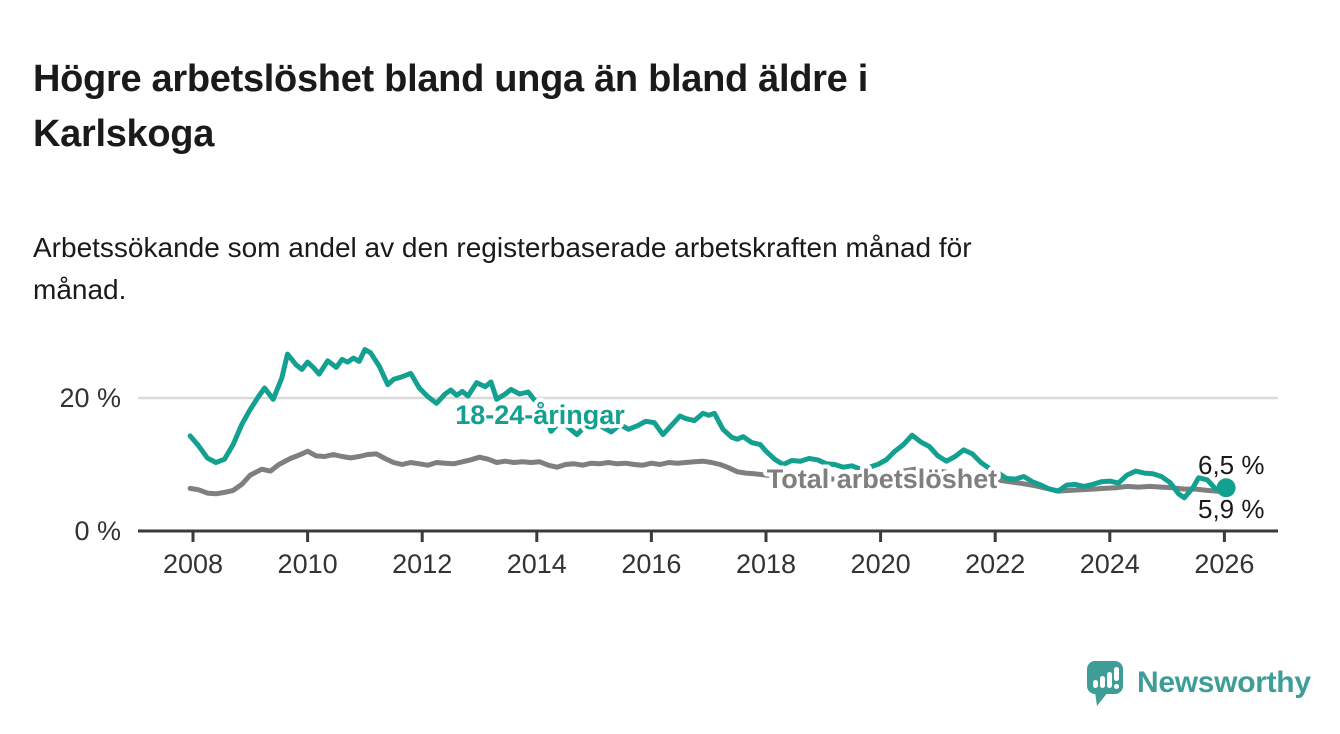 This screenshot has width=1340, height=734. What do you see at coordinates (708, 472) in the screenshot?
I see `series-line-total-arbetsloshet` at bounding box center [708, 472].